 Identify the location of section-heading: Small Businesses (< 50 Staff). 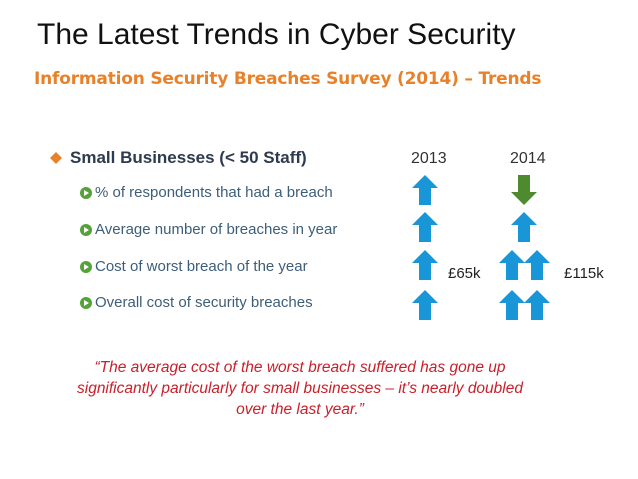
(178, 158).